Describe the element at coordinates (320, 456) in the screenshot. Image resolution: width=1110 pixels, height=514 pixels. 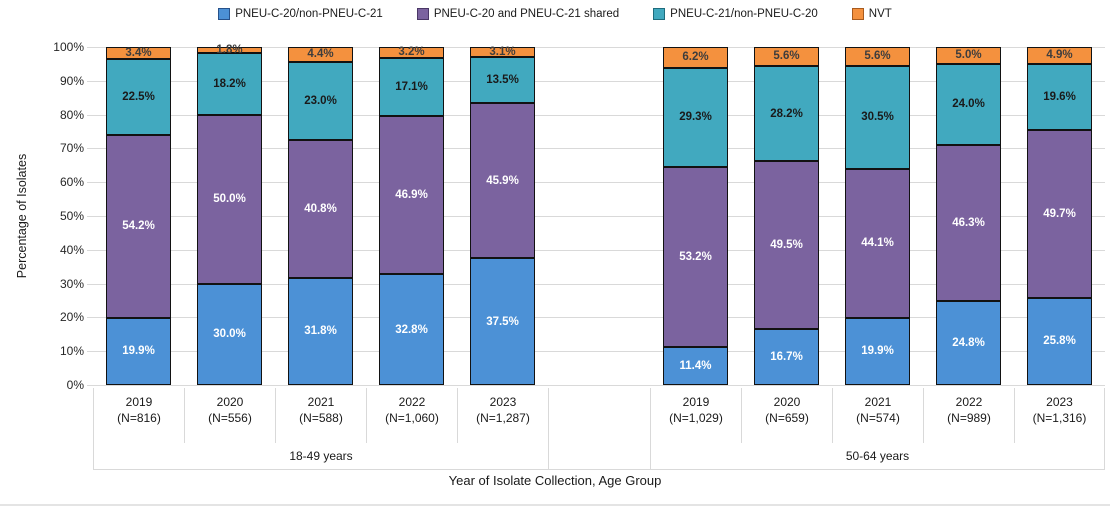
I see `group-label-18-49: 18-49 years` at that location.